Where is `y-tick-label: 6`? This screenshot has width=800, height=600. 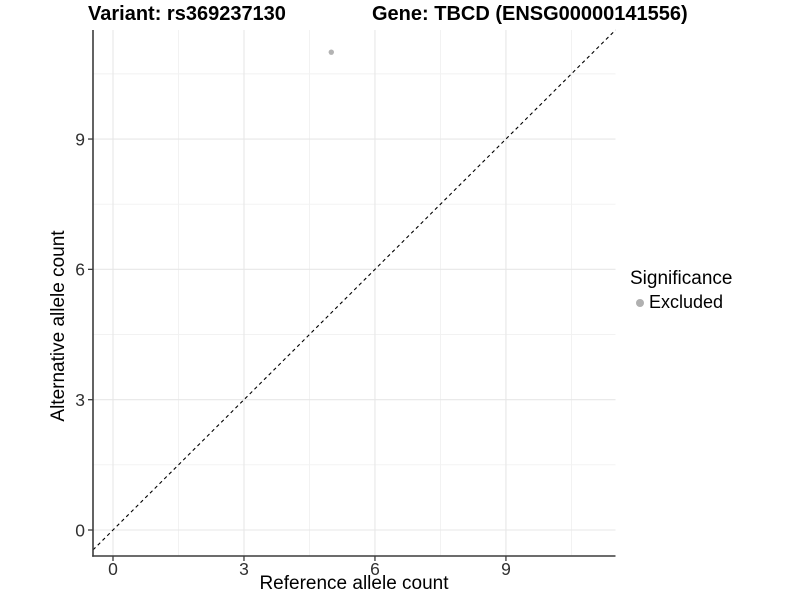
y-tick-label: 6 is located at coordinates (80, 270).